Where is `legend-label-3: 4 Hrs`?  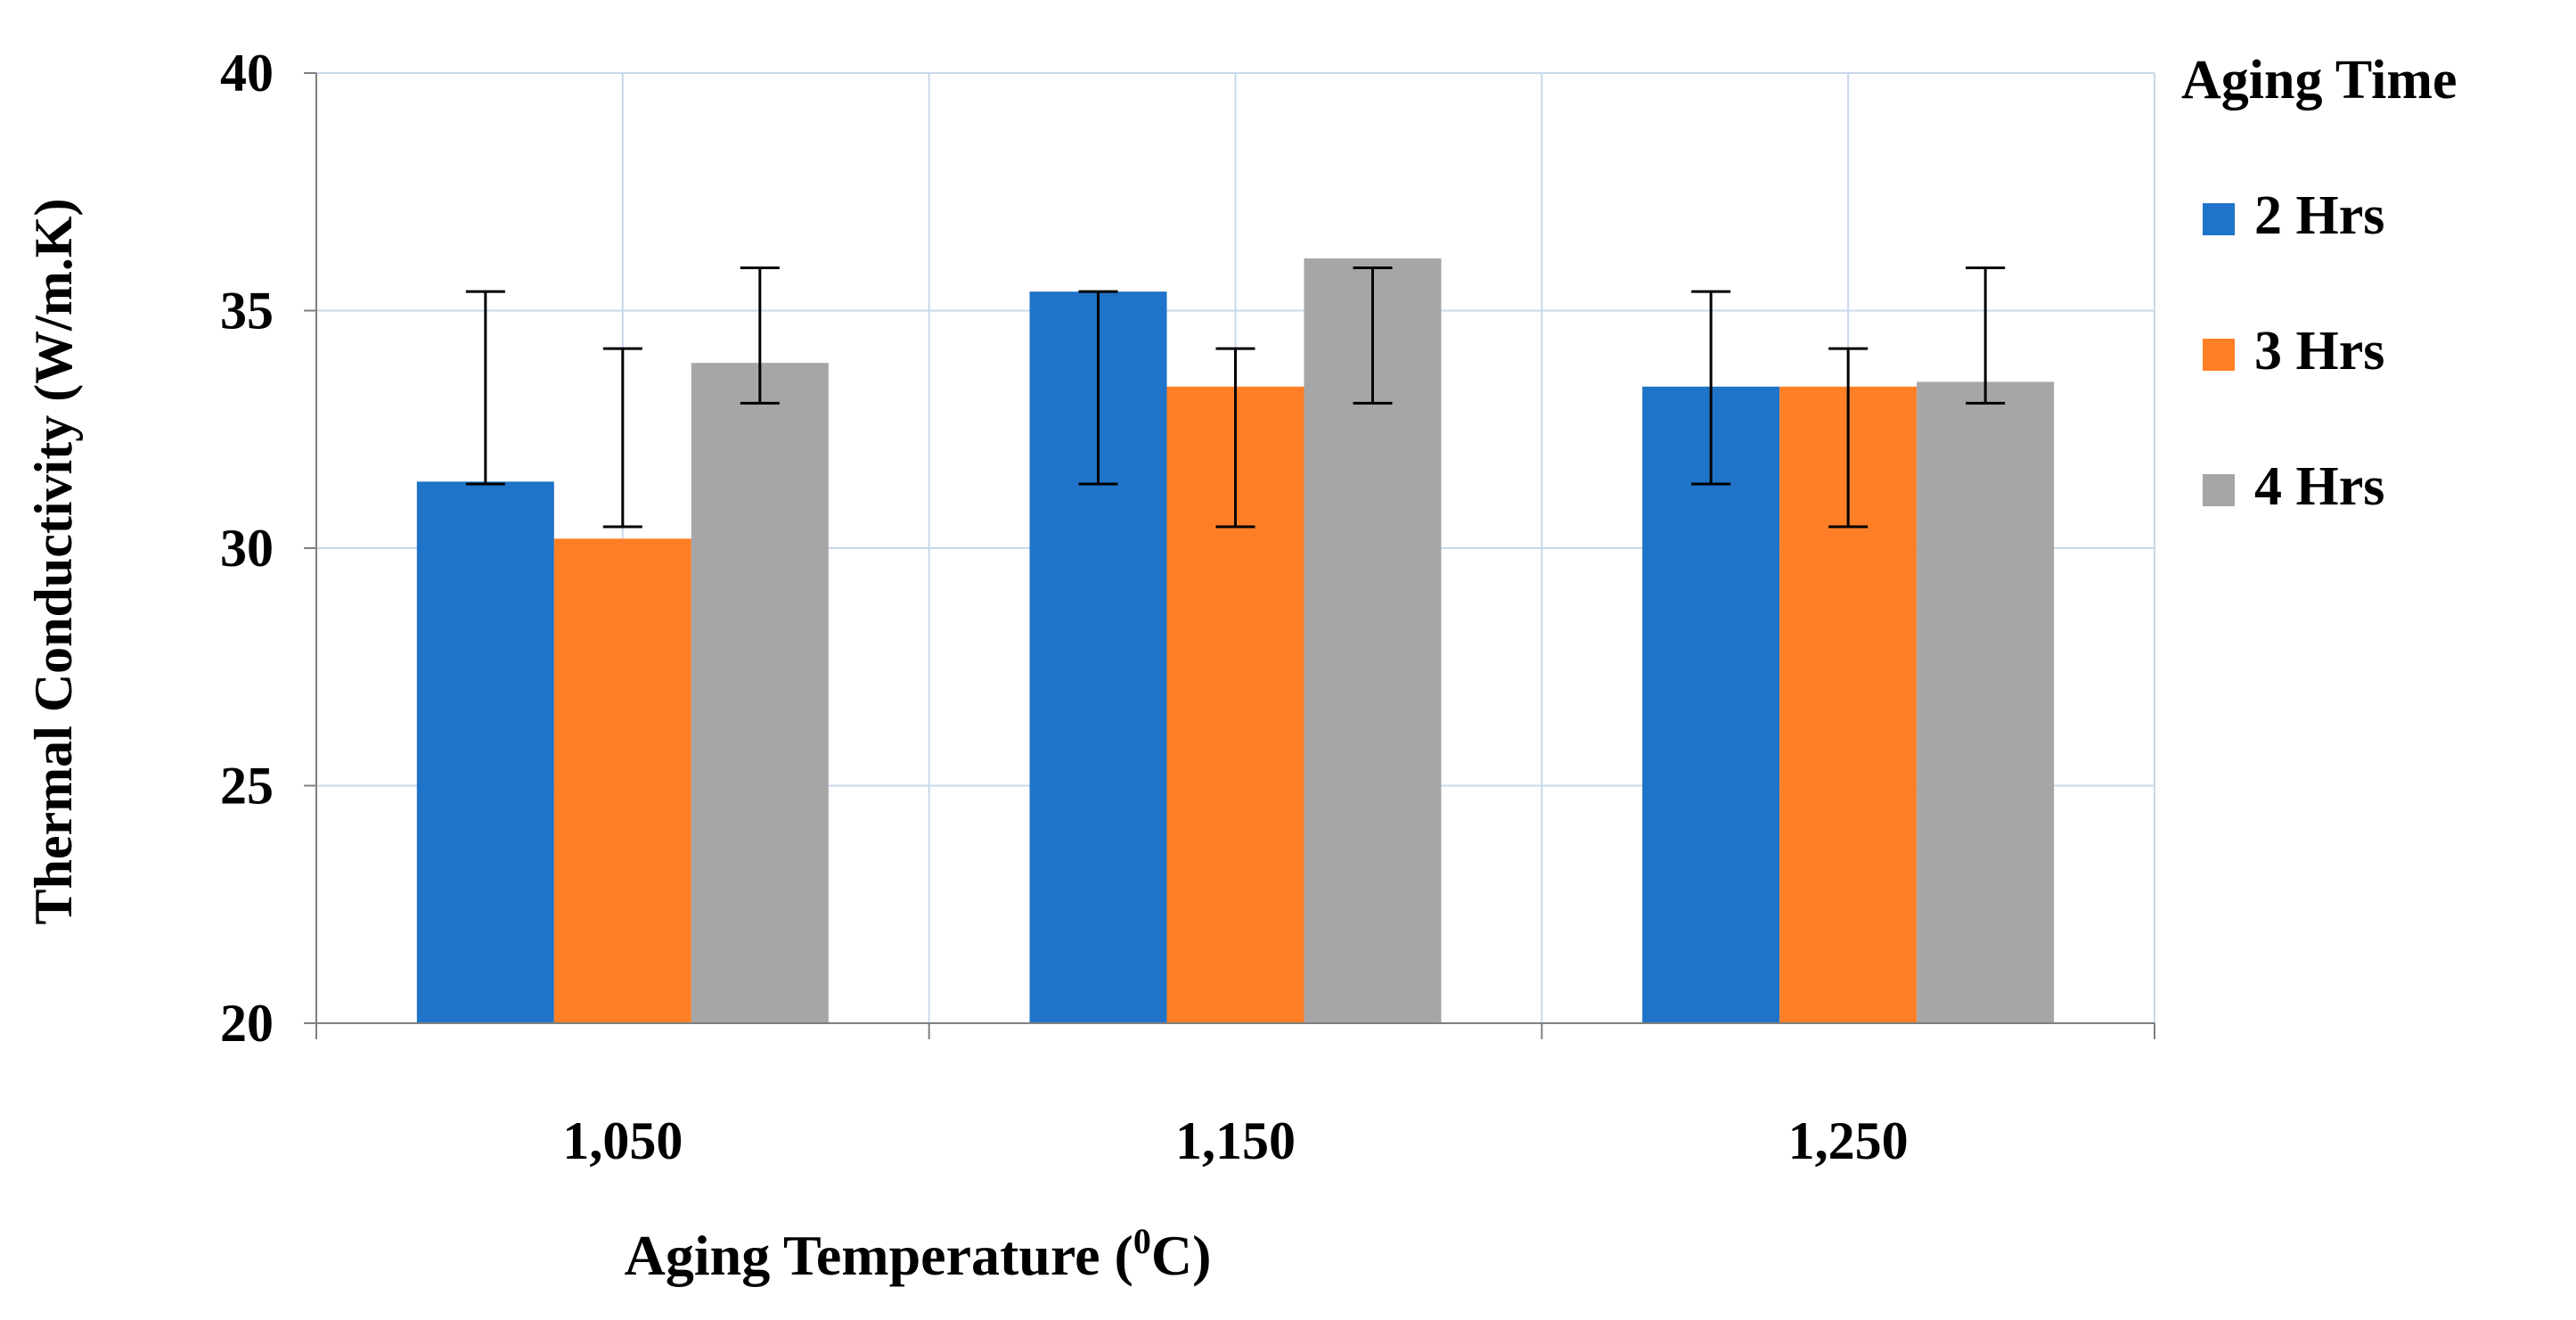 legend-label-3: 4 Hrs is located at coordinates (2319, 487).